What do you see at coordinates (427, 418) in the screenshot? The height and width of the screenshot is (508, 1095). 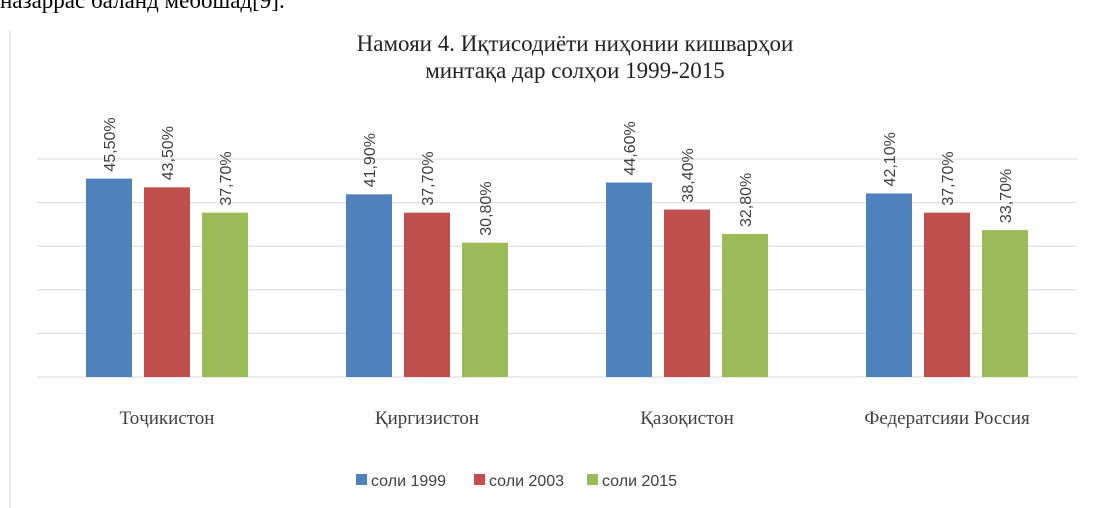 I see `x-tick-label: Қиргизистон` at bounding box center [427, 418].